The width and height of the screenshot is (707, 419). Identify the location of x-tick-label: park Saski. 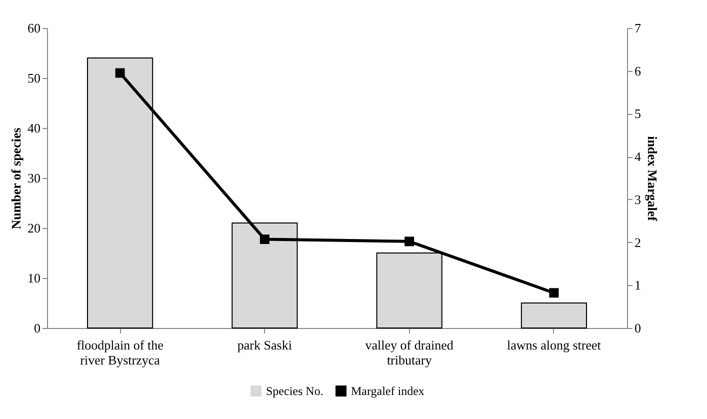
(264, 345).